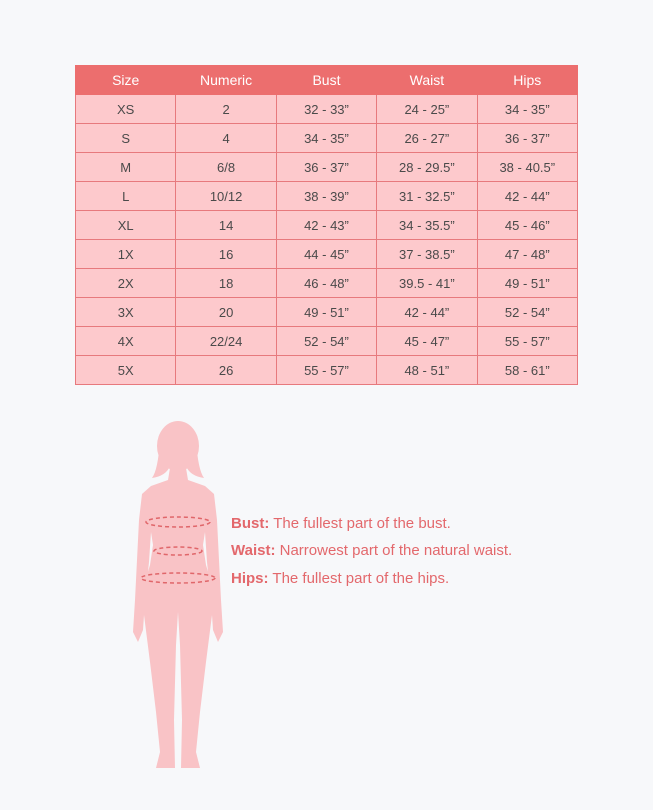  What do you see at coordinates (427, 167) in the screenshot?
I see `table-cell: 28 - 29.5”` at bounding box center [427, 167].